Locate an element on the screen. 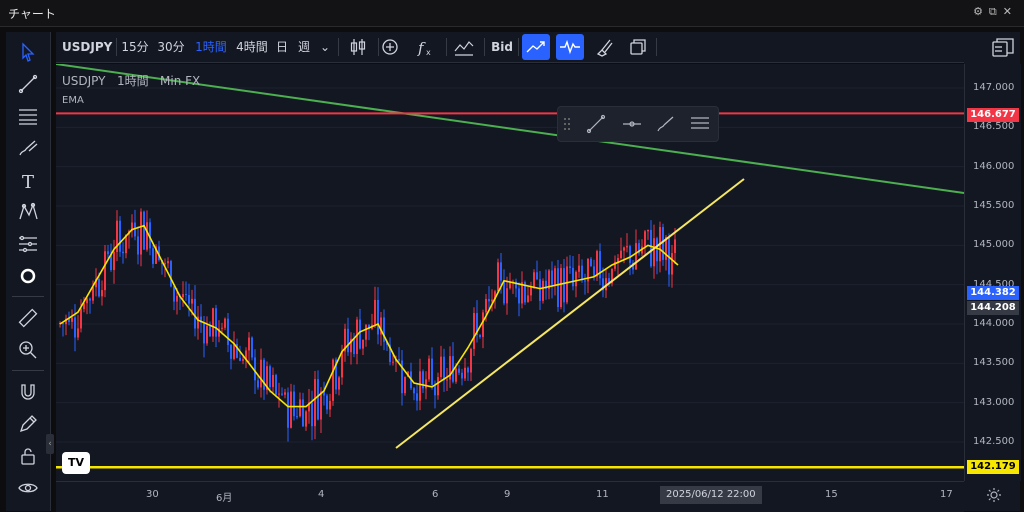  chevron-down-icon: ⌄ is located at coordinates (325, 47).